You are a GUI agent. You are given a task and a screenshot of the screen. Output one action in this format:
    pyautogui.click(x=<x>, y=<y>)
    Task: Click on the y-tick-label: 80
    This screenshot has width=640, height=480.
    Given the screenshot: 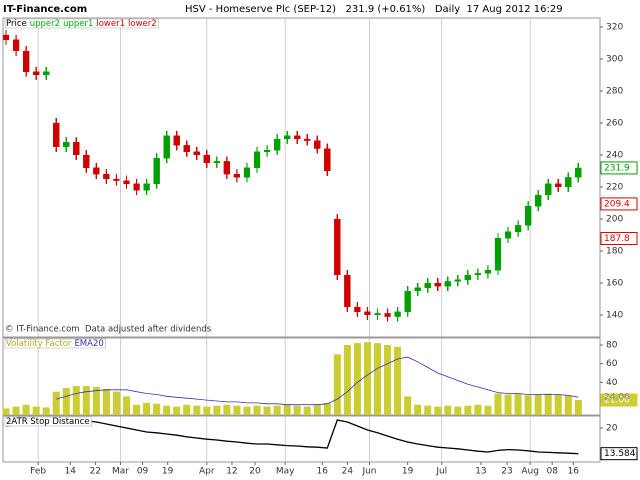 What is the action you would take?
    pyautogui.click(x=612, y=346)
    